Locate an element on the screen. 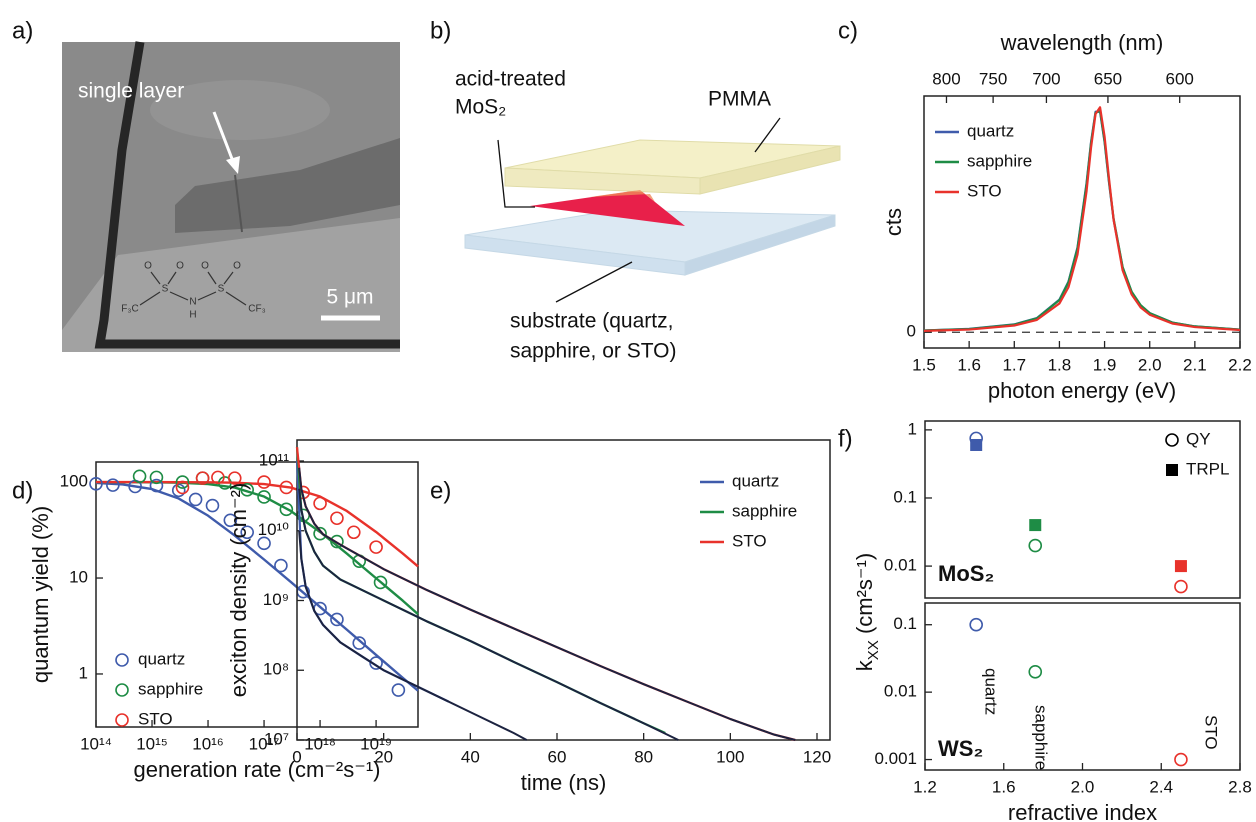 Image resolution: width=1256 pixels, height=822 pixels. scale-label: 5 μm is located at coordinates (349, 297).